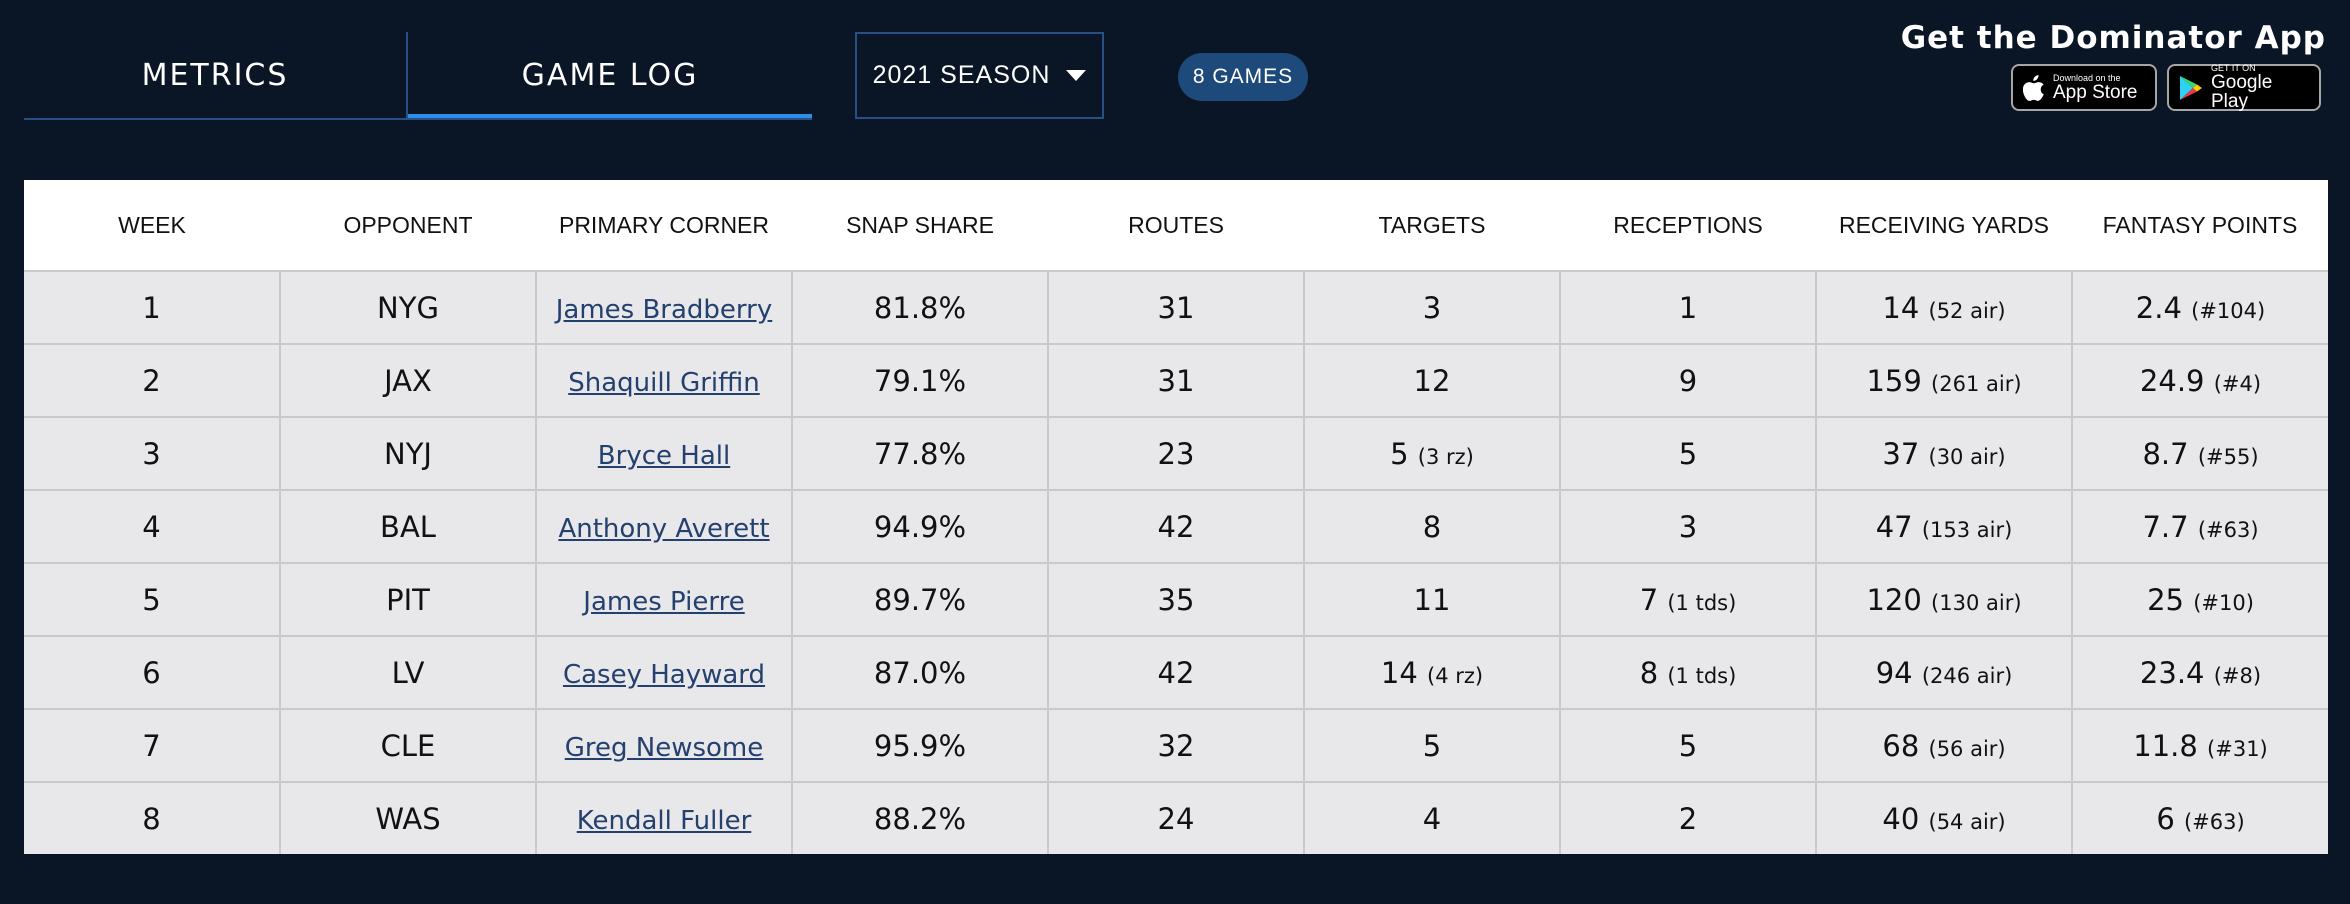 This screenshot has width=2350, height=904. What do you see at coordinates (920, 818) in the screenshot?
I see `cell-snap-share: 88.2%` at bounding box center [920, 818].